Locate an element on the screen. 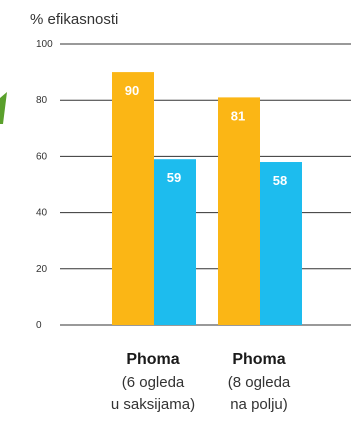 The height and width of the screenshot is (425, 351). y-tick-label: 40 is located at coordinates (42, 213).